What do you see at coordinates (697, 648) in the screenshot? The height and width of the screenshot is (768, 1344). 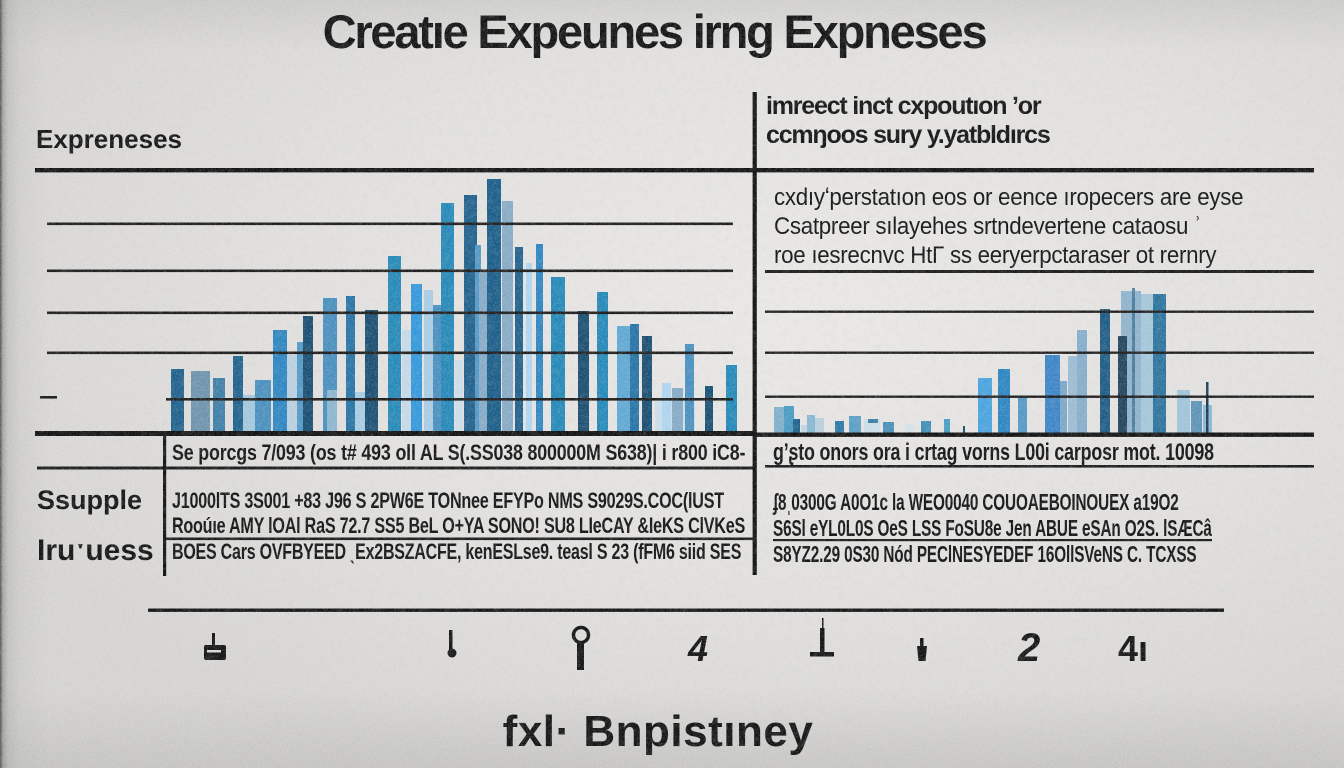 I see `svg-text: 4` at bounding box center [697, 648].